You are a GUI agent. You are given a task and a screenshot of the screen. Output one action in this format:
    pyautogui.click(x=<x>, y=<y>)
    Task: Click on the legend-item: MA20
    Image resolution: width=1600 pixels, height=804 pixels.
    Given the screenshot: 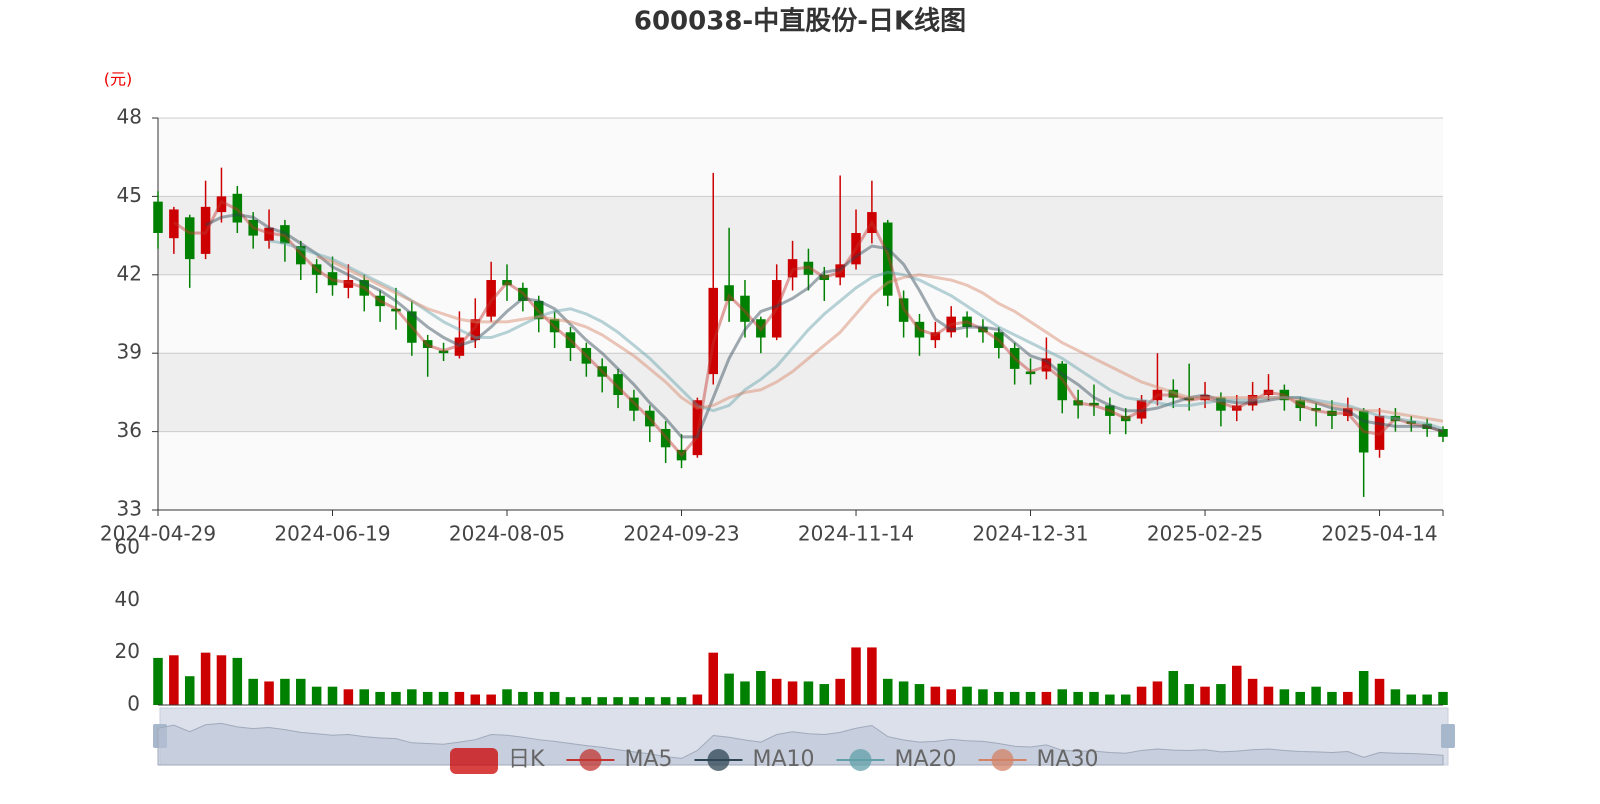 What is the action you would take?
    pyautogui.click(x=896, y=759)
    